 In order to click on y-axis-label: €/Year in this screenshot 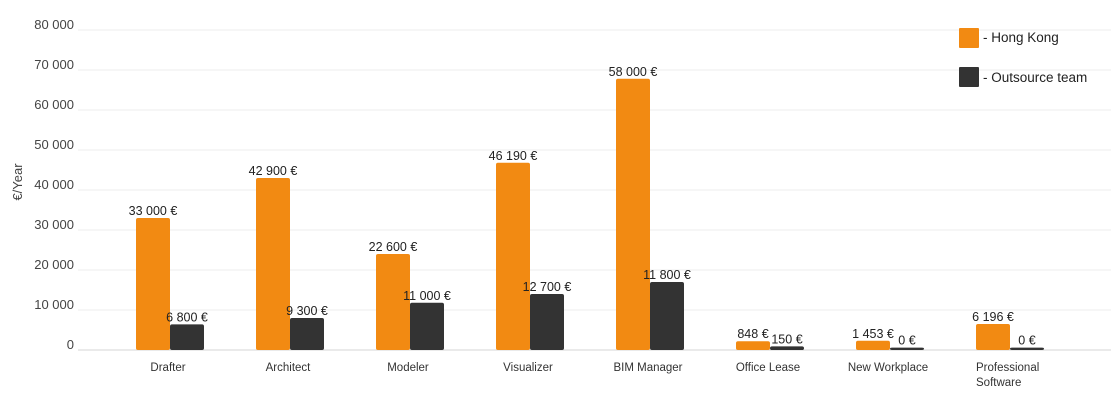, I will do `click(17, 182)`.